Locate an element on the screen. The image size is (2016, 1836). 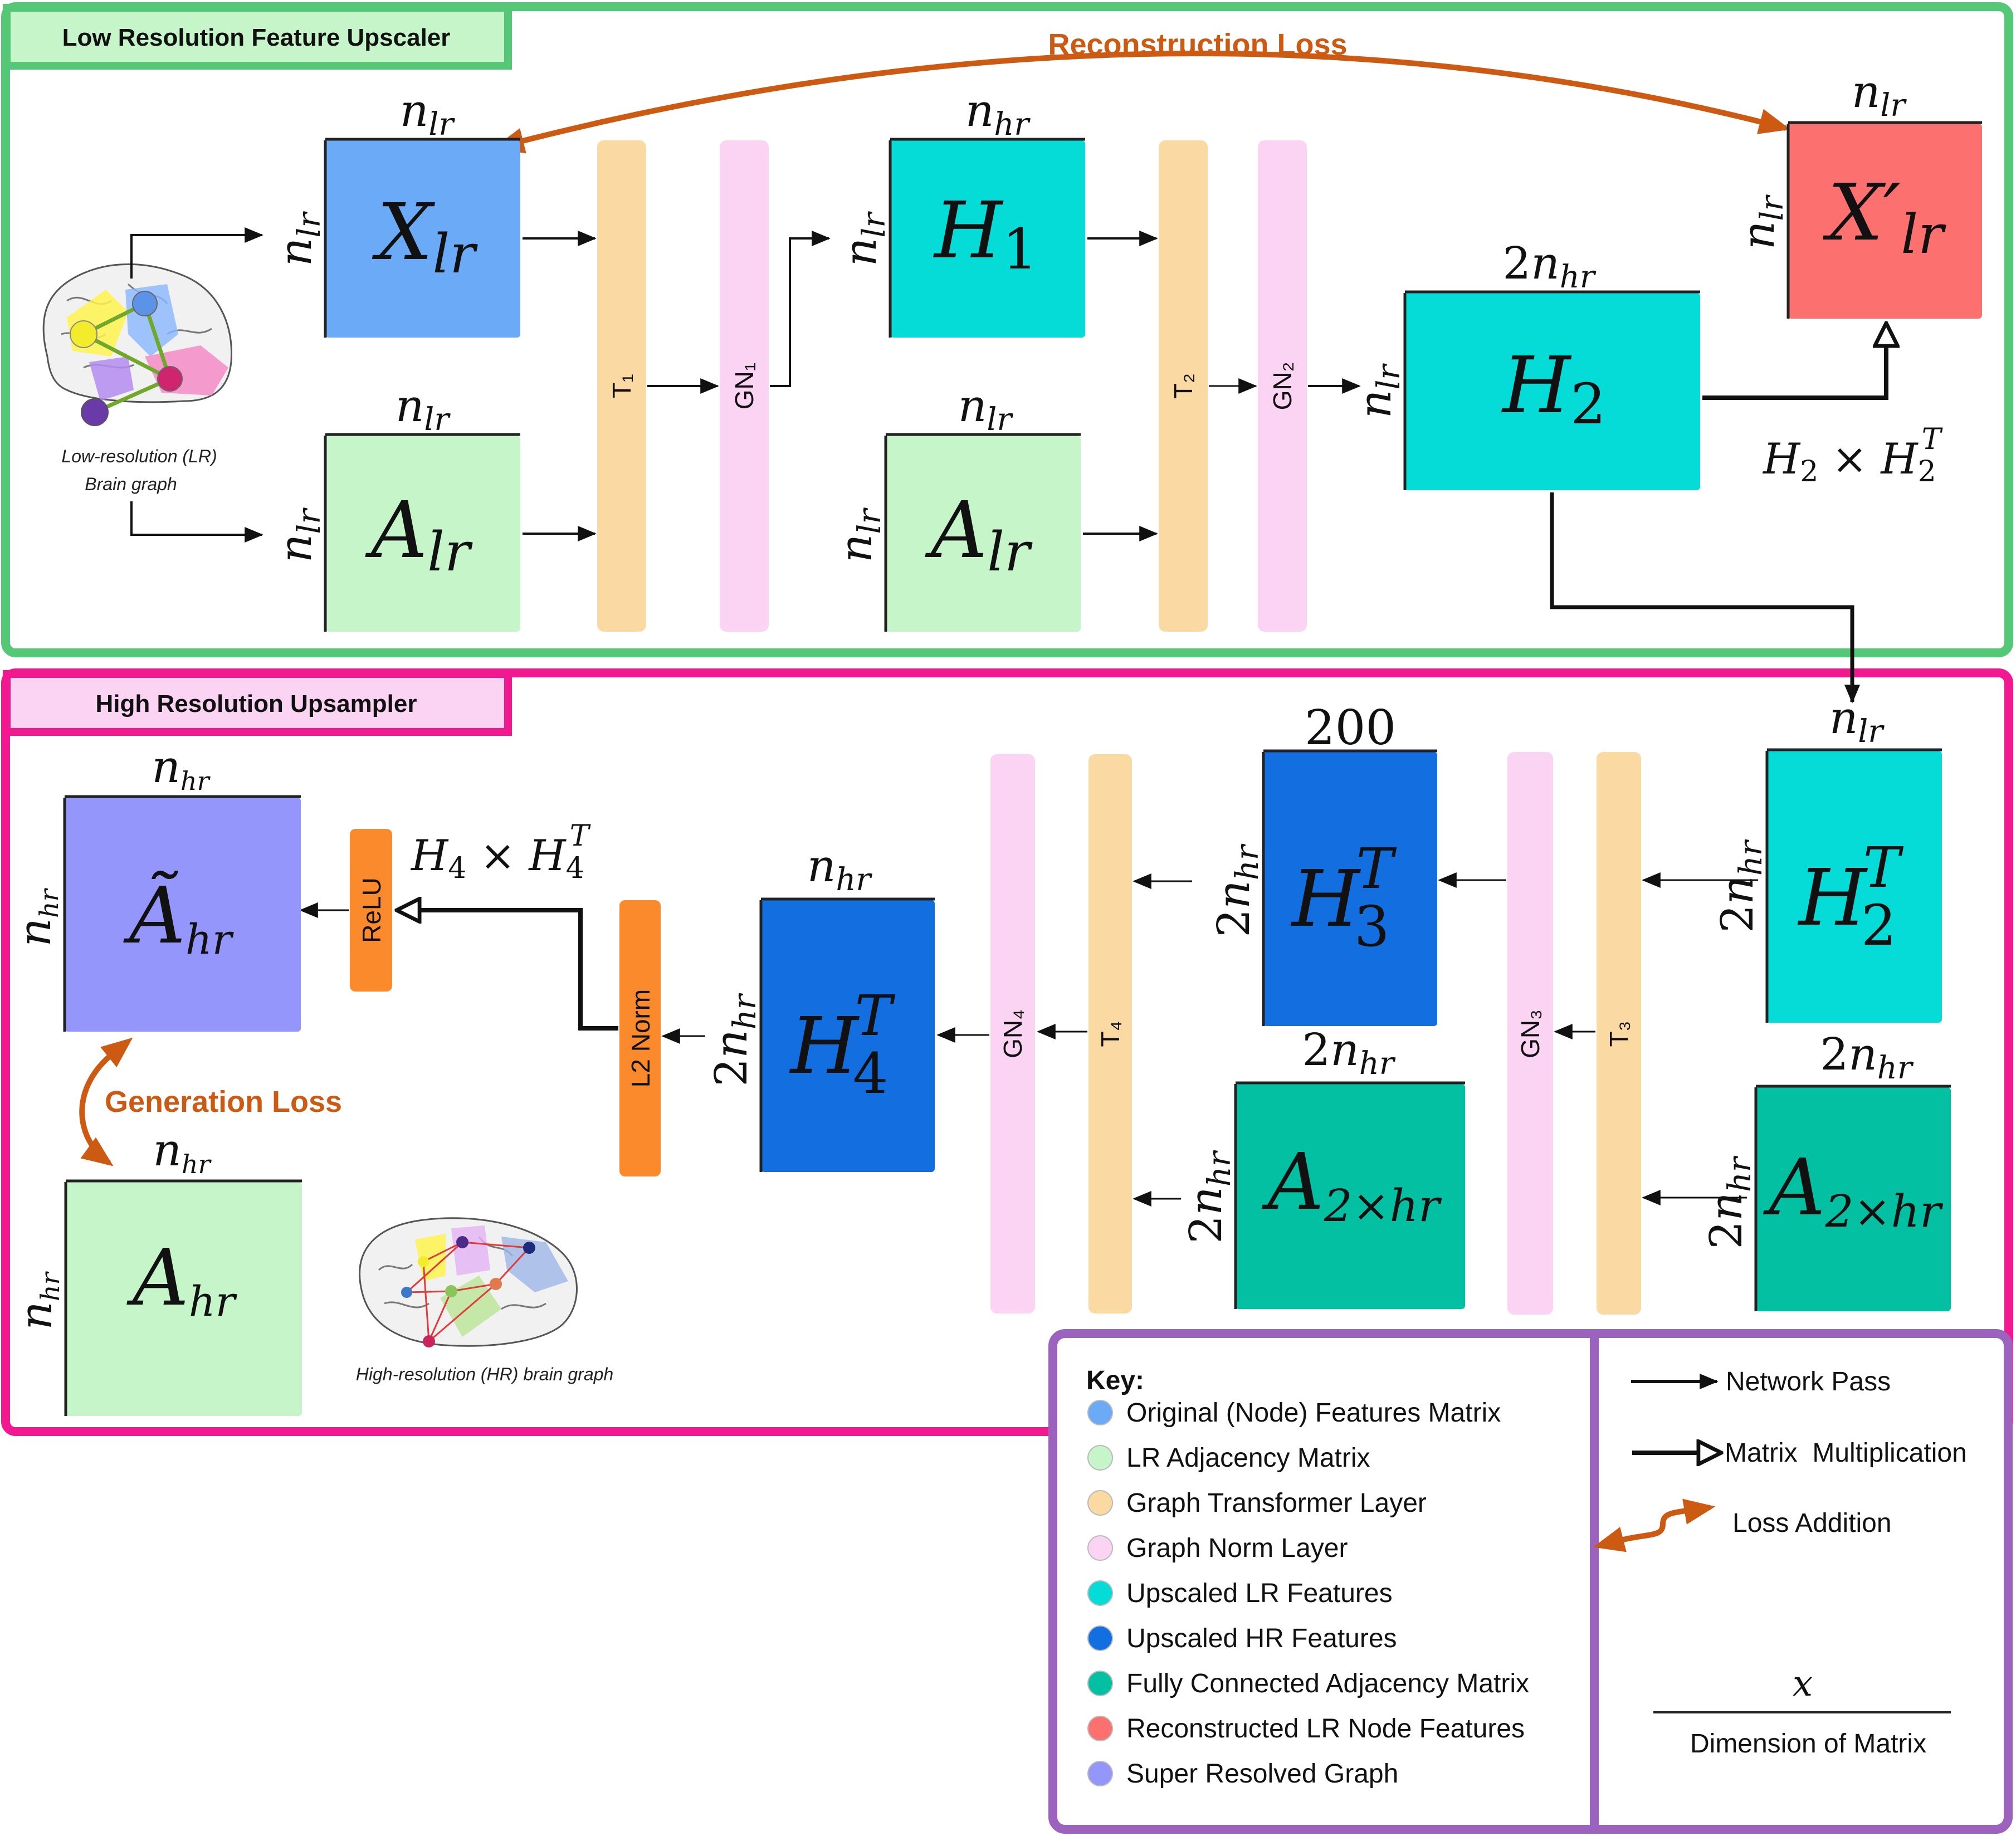
h2t-label: H2T is located at coordinates (1850, 896).